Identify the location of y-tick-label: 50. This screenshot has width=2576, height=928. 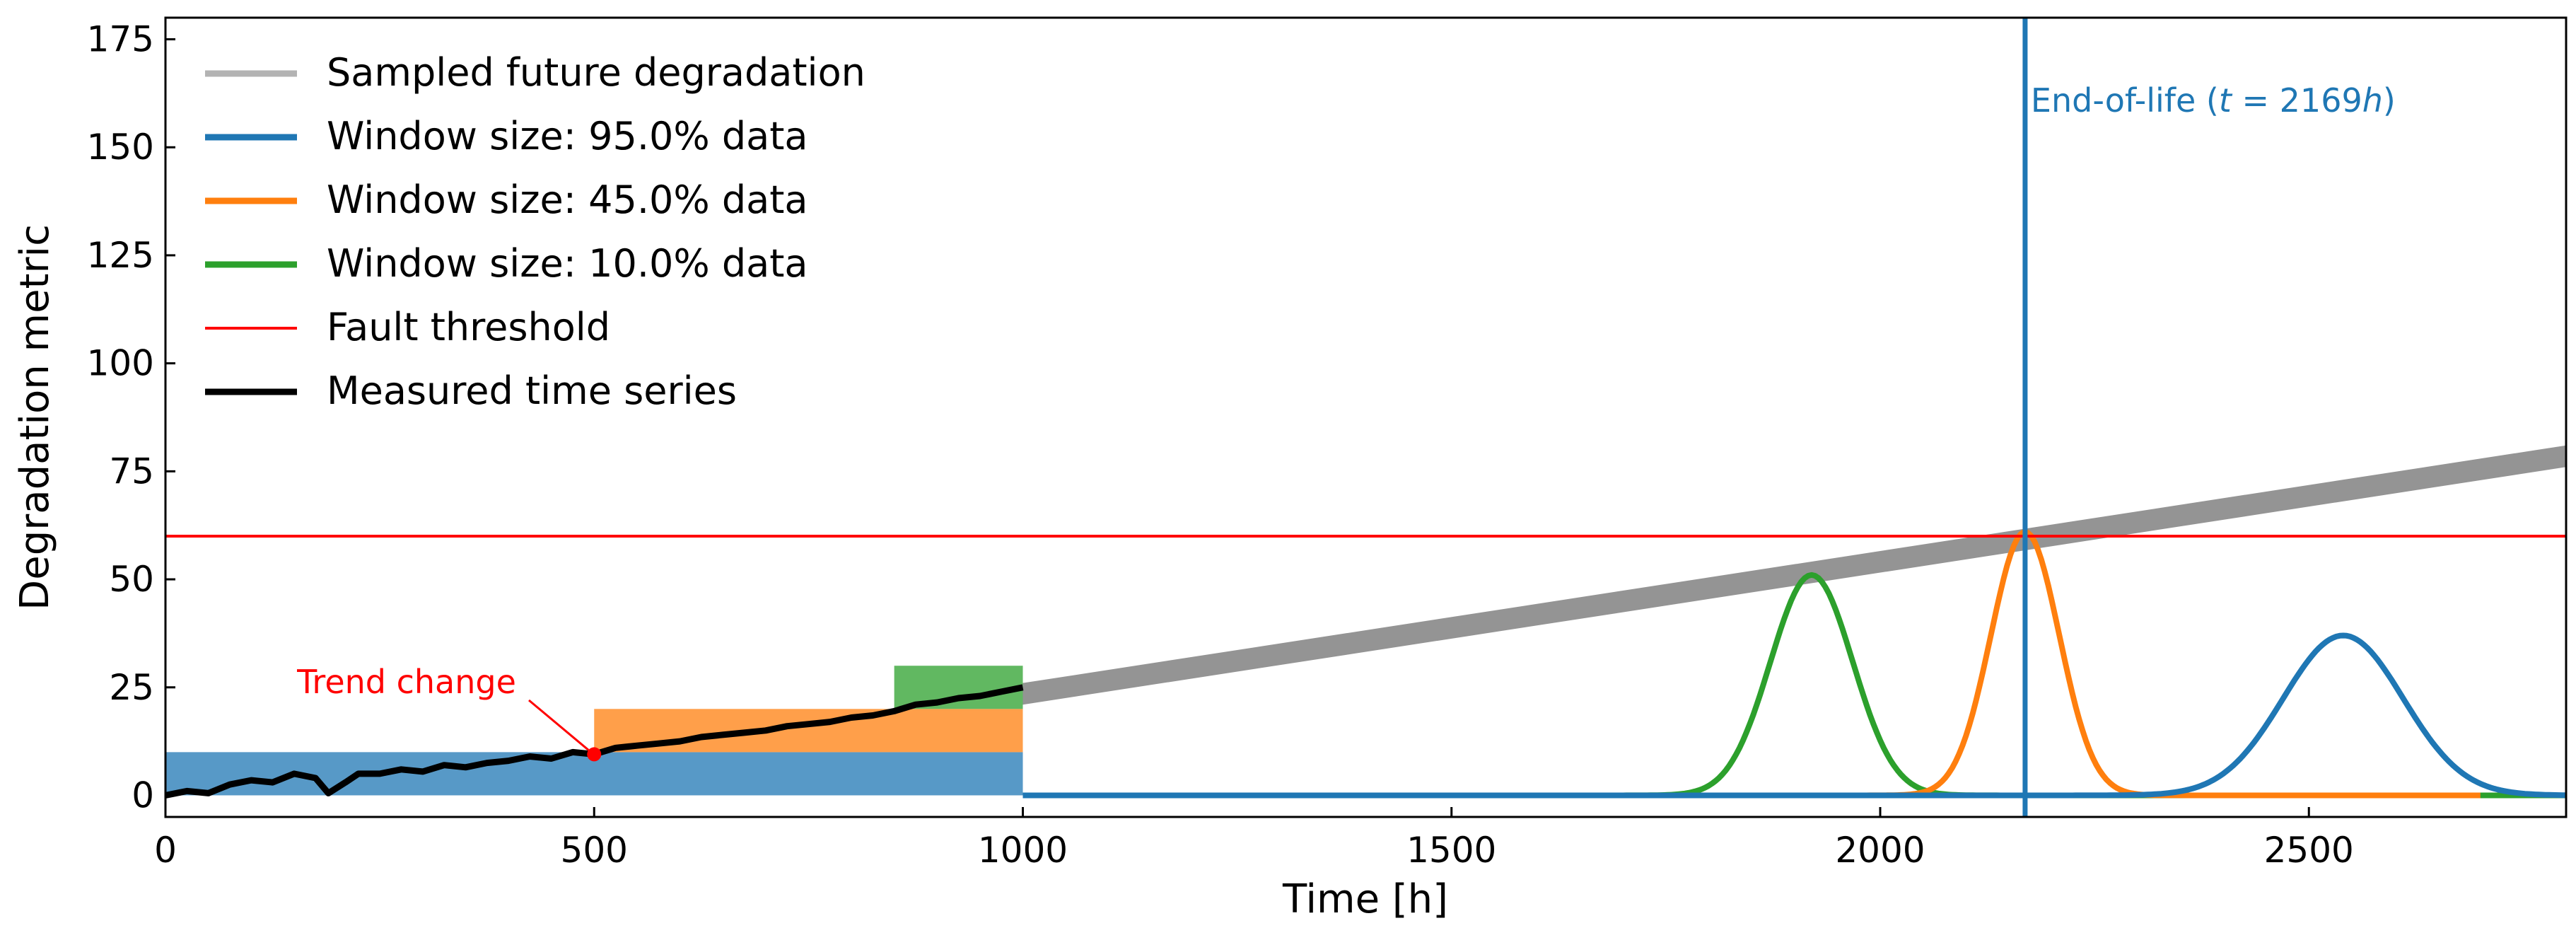
(131, 579).